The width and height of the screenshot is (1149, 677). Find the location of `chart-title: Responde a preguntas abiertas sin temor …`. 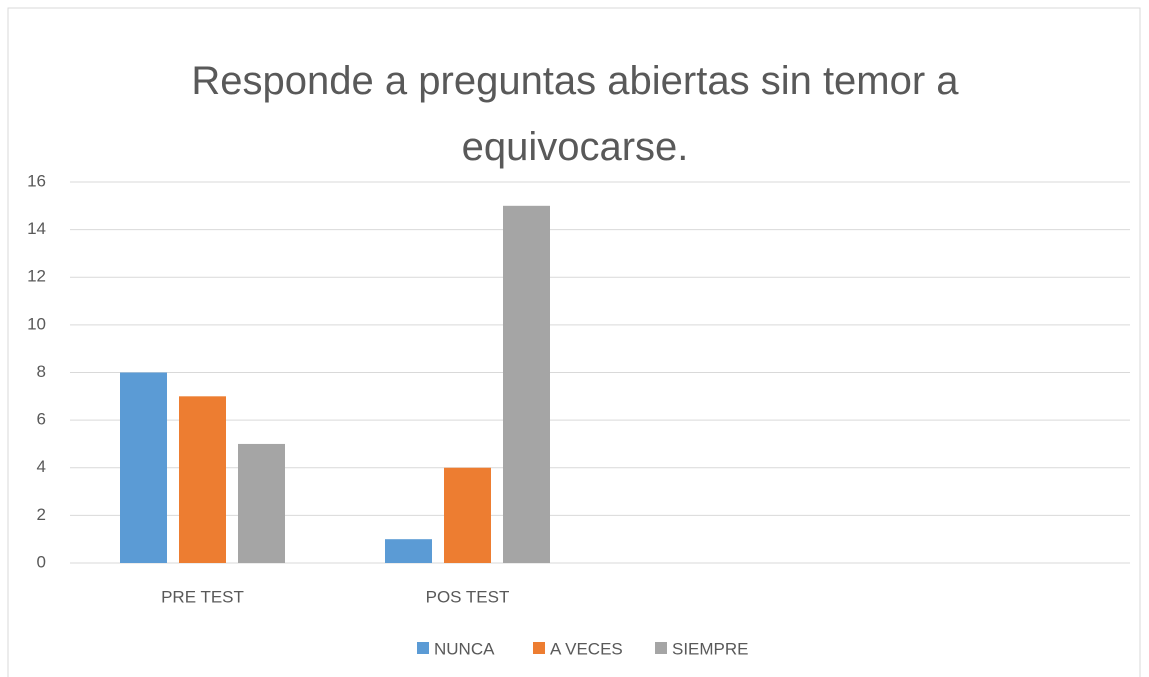

chart-title: Responde a preguntas abiertas sin temor … is located at coordinates (575, 114).